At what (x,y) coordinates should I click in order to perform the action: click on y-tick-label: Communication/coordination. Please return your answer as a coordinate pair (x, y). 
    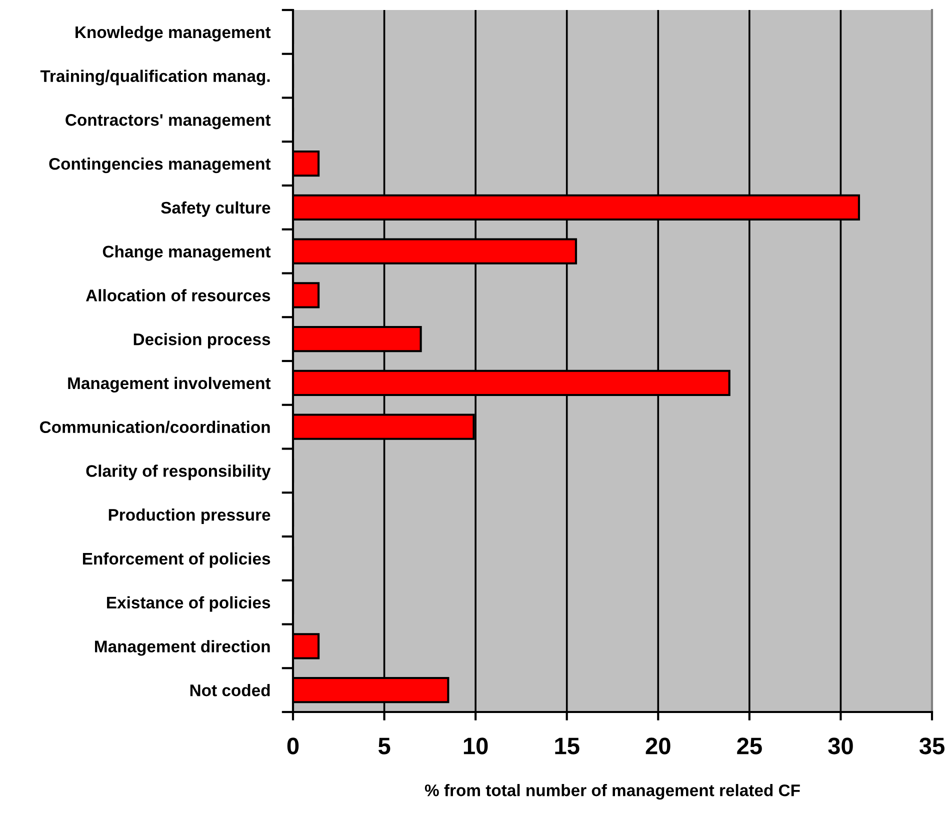
    Looking at the image, I should click on (155, 427).